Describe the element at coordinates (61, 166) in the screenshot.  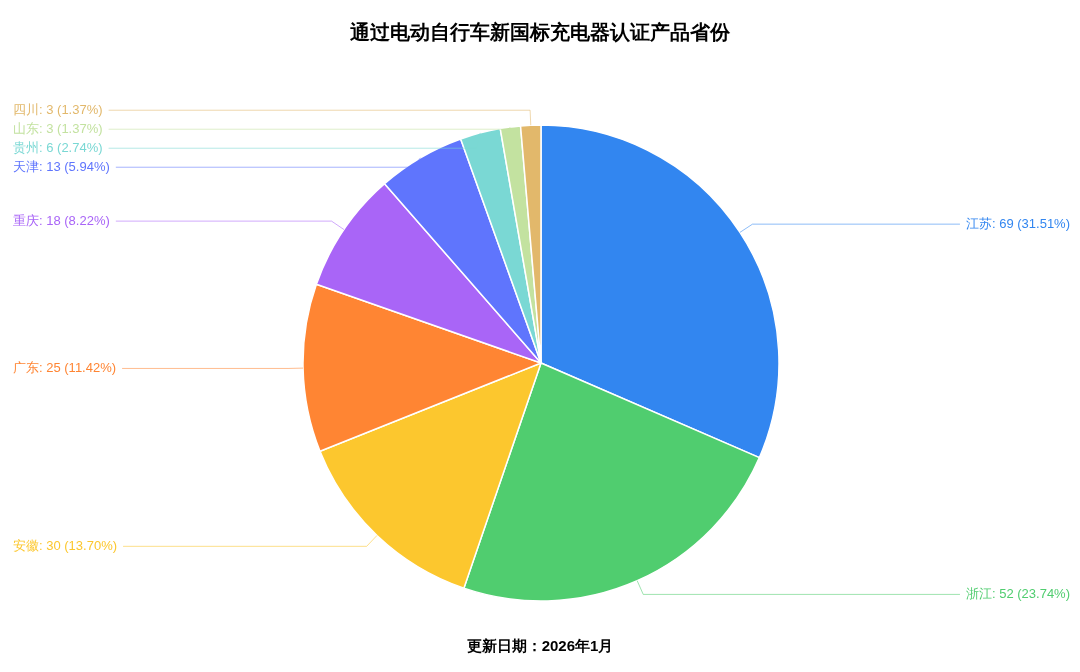
I see `data-label: 天津: 13 (5.94%)` at that location.